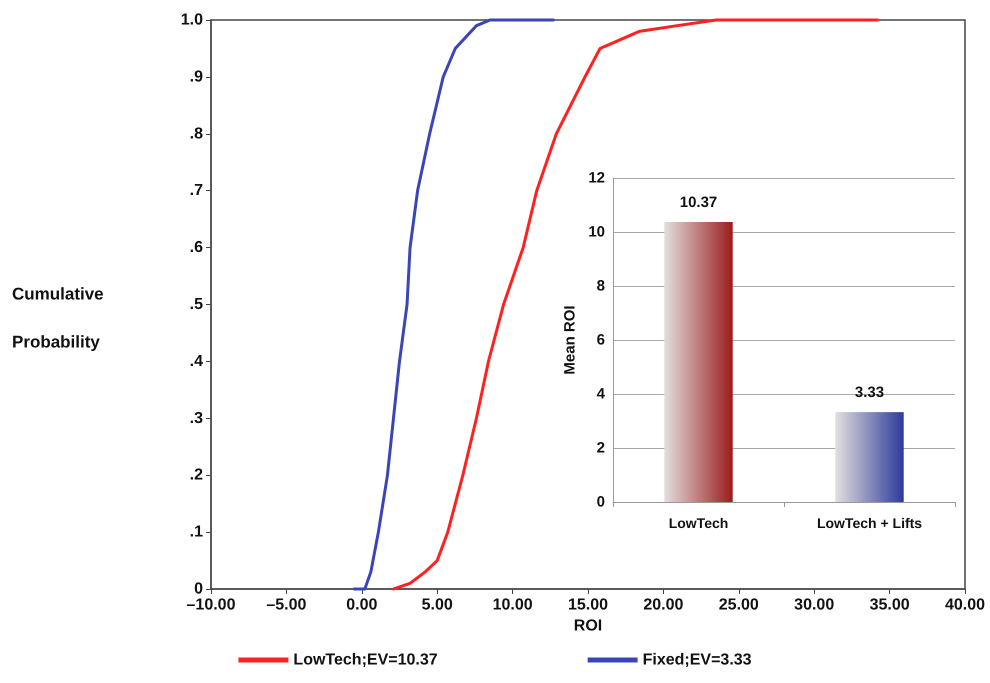 This screenshot has width=990, height=683. I want to click on x-tick-label: 0.00, so click(362, 605).